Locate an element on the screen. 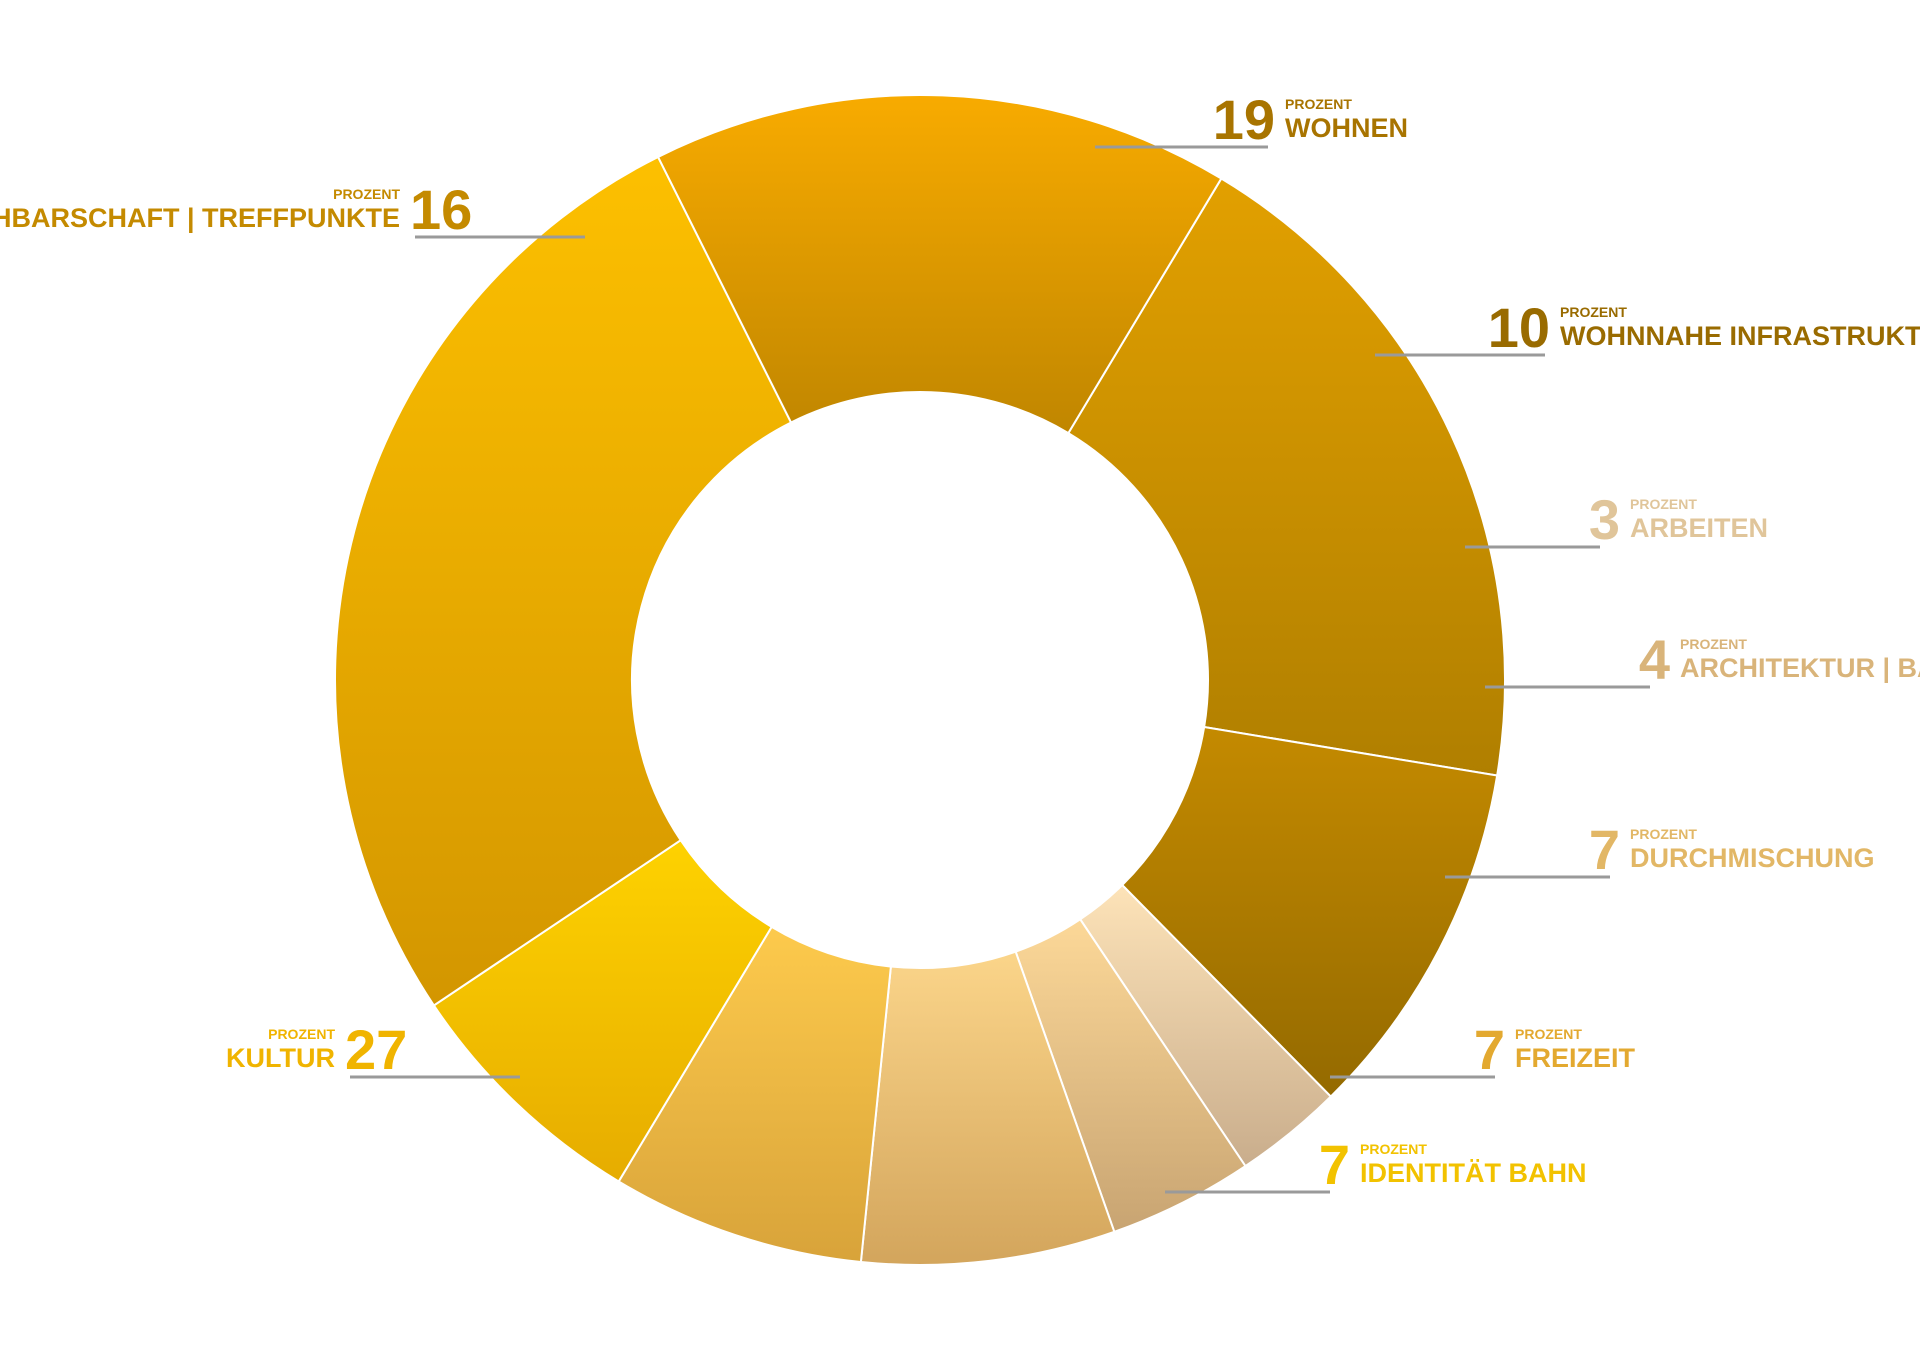  slice-value: 10 is located at coordinates (1519, 327).